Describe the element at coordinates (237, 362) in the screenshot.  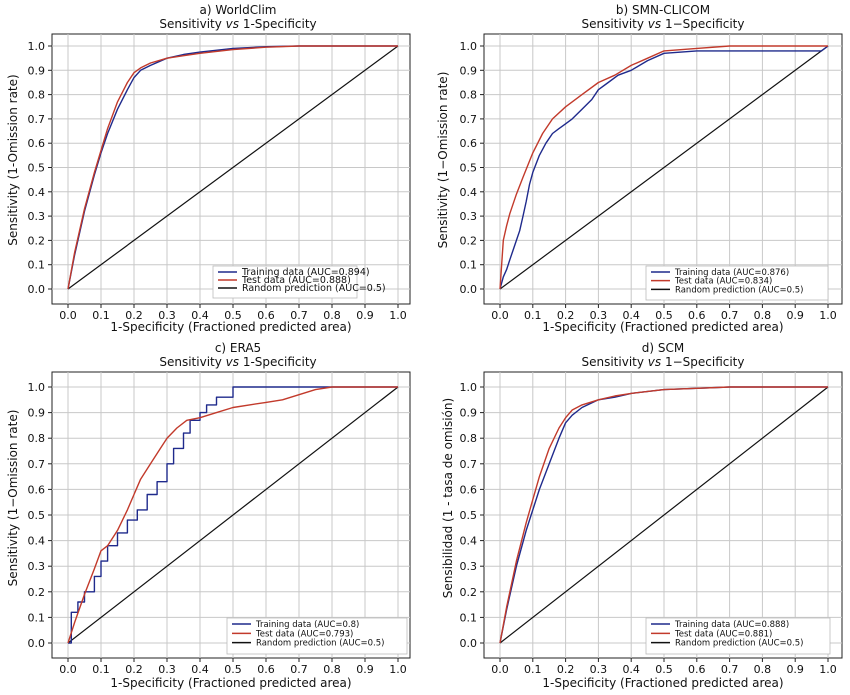
I see `chart-subtitle: Sensitivity vs 1-Specificity` at that location.